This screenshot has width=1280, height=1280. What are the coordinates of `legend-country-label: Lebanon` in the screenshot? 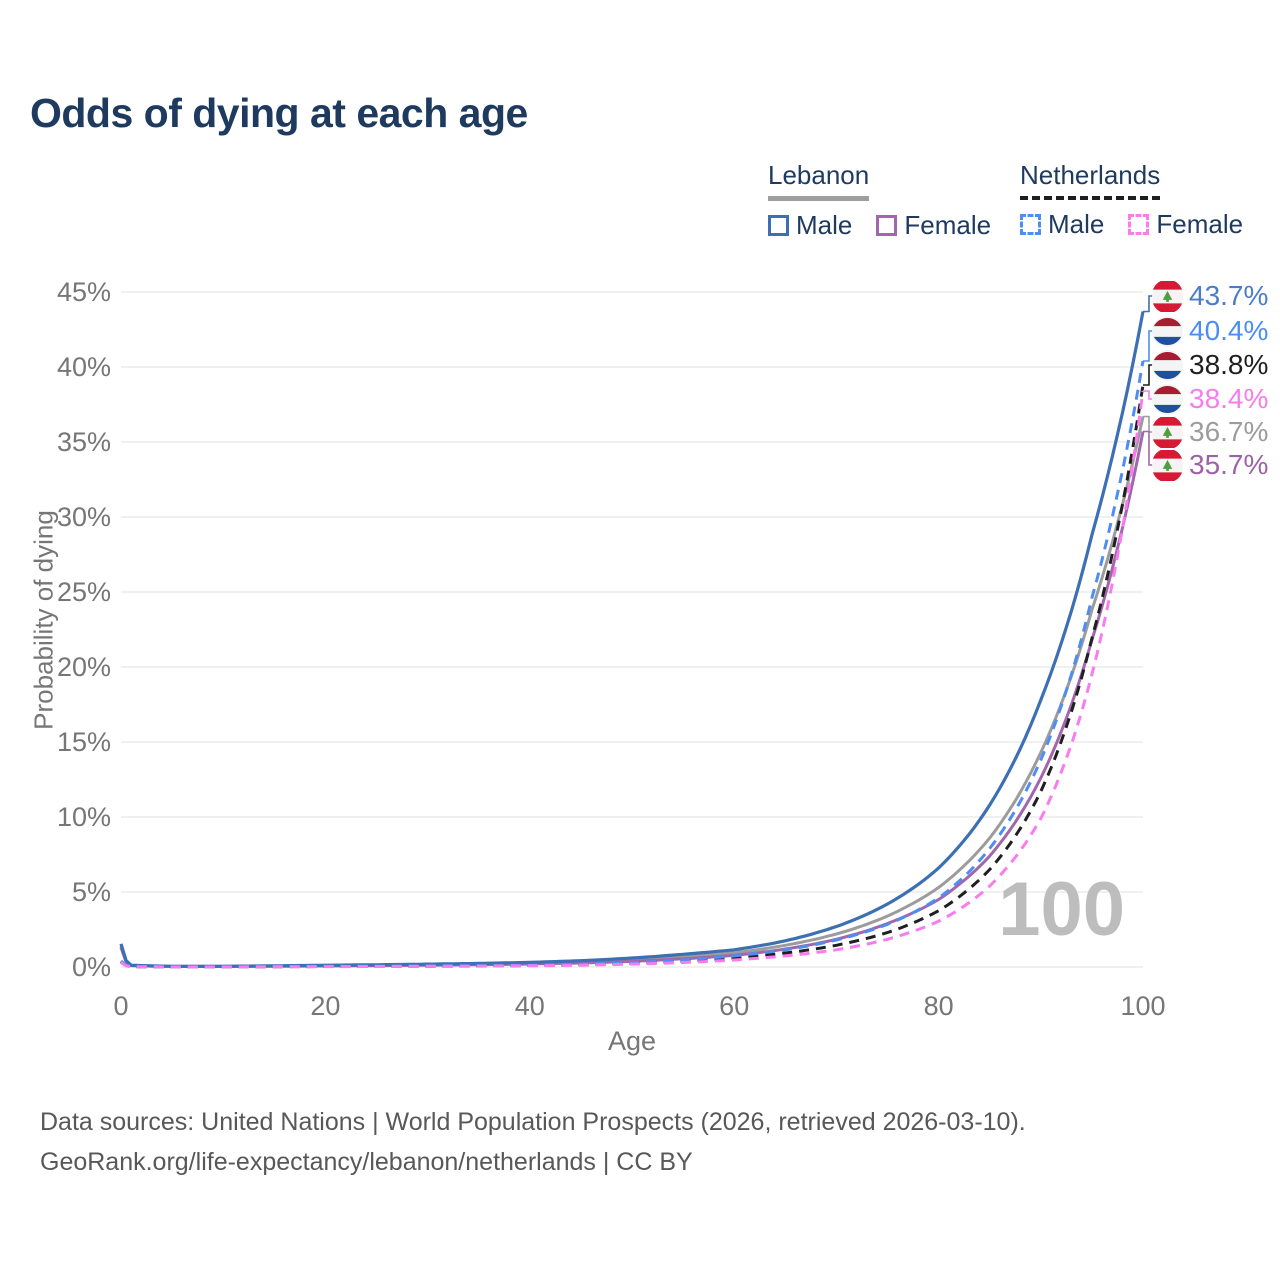 It's located at (819, 180).